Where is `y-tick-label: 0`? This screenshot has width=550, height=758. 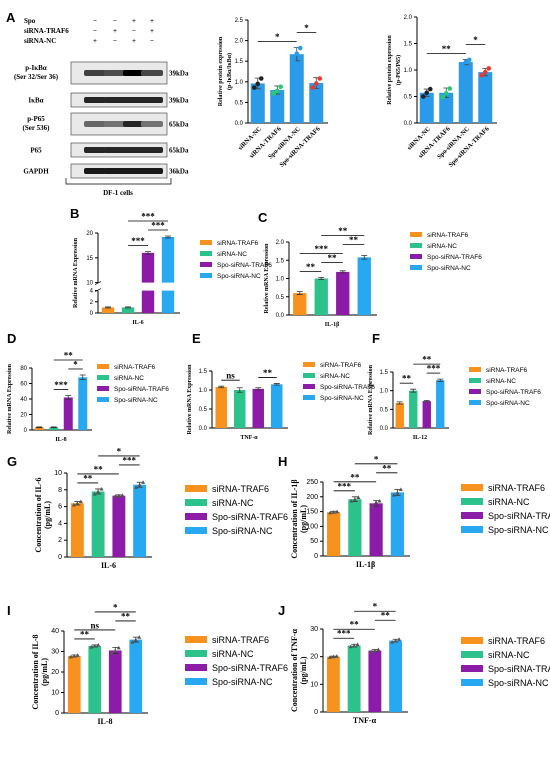
y-tick-label: 0 is located at coordinates (316, 712).